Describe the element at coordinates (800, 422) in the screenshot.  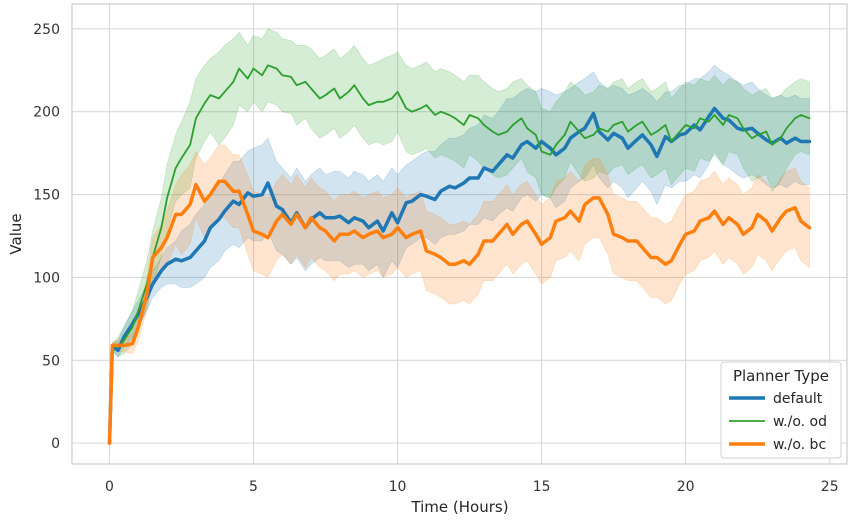
I see `legend-label-wo-od: w./o. od` at that location.